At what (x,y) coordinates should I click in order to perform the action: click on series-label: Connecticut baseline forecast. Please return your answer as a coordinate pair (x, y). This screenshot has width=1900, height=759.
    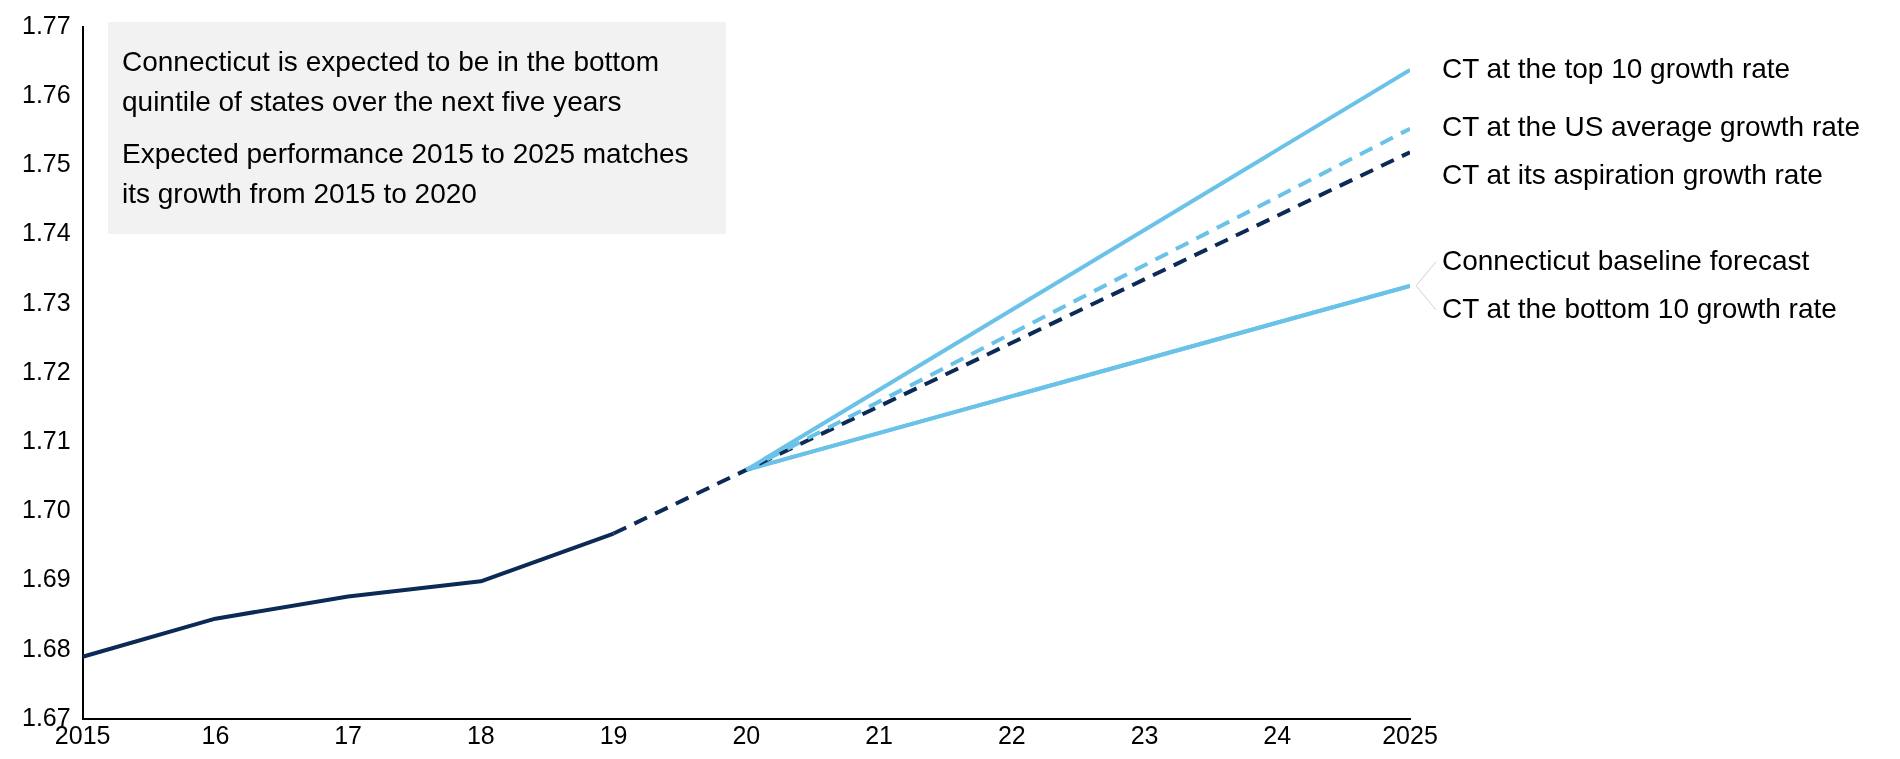
    Looking at the image, I should click on (1626, 260).